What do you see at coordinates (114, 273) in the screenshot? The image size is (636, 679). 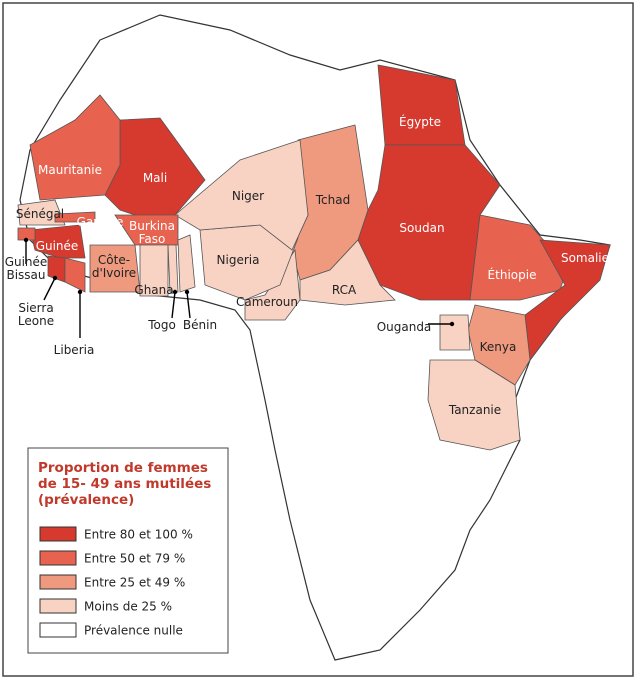 I see `country-label-line: d'Ivoire` at bounding box center [114, 273].